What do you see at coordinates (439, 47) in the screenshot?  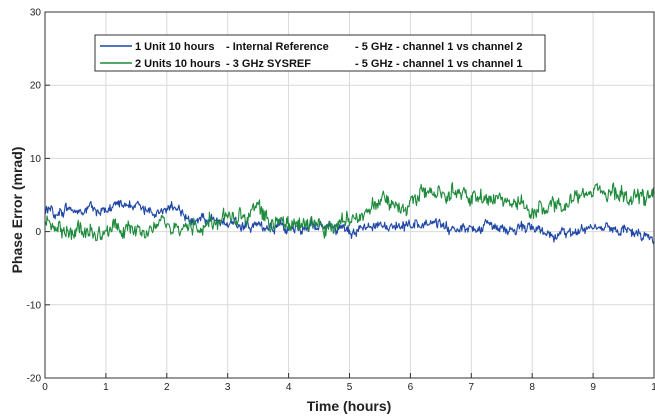 I see `legend-entry-1-config: - 5 GHz - channel 1 vs channel 2` at bounding box center [439, 47].